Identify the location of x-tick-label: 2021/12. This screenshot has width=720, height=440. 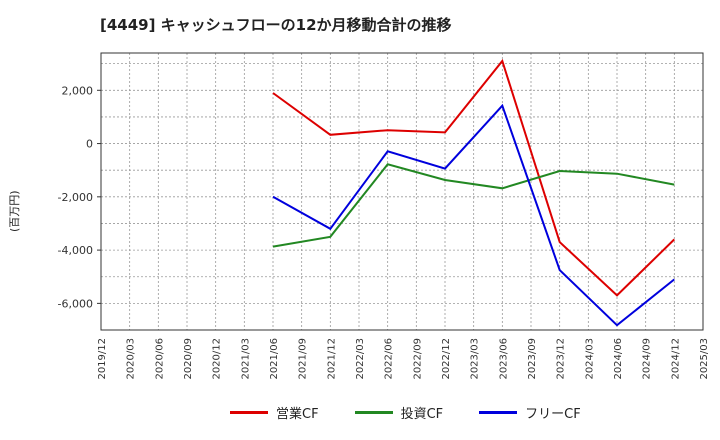
(331, 359).